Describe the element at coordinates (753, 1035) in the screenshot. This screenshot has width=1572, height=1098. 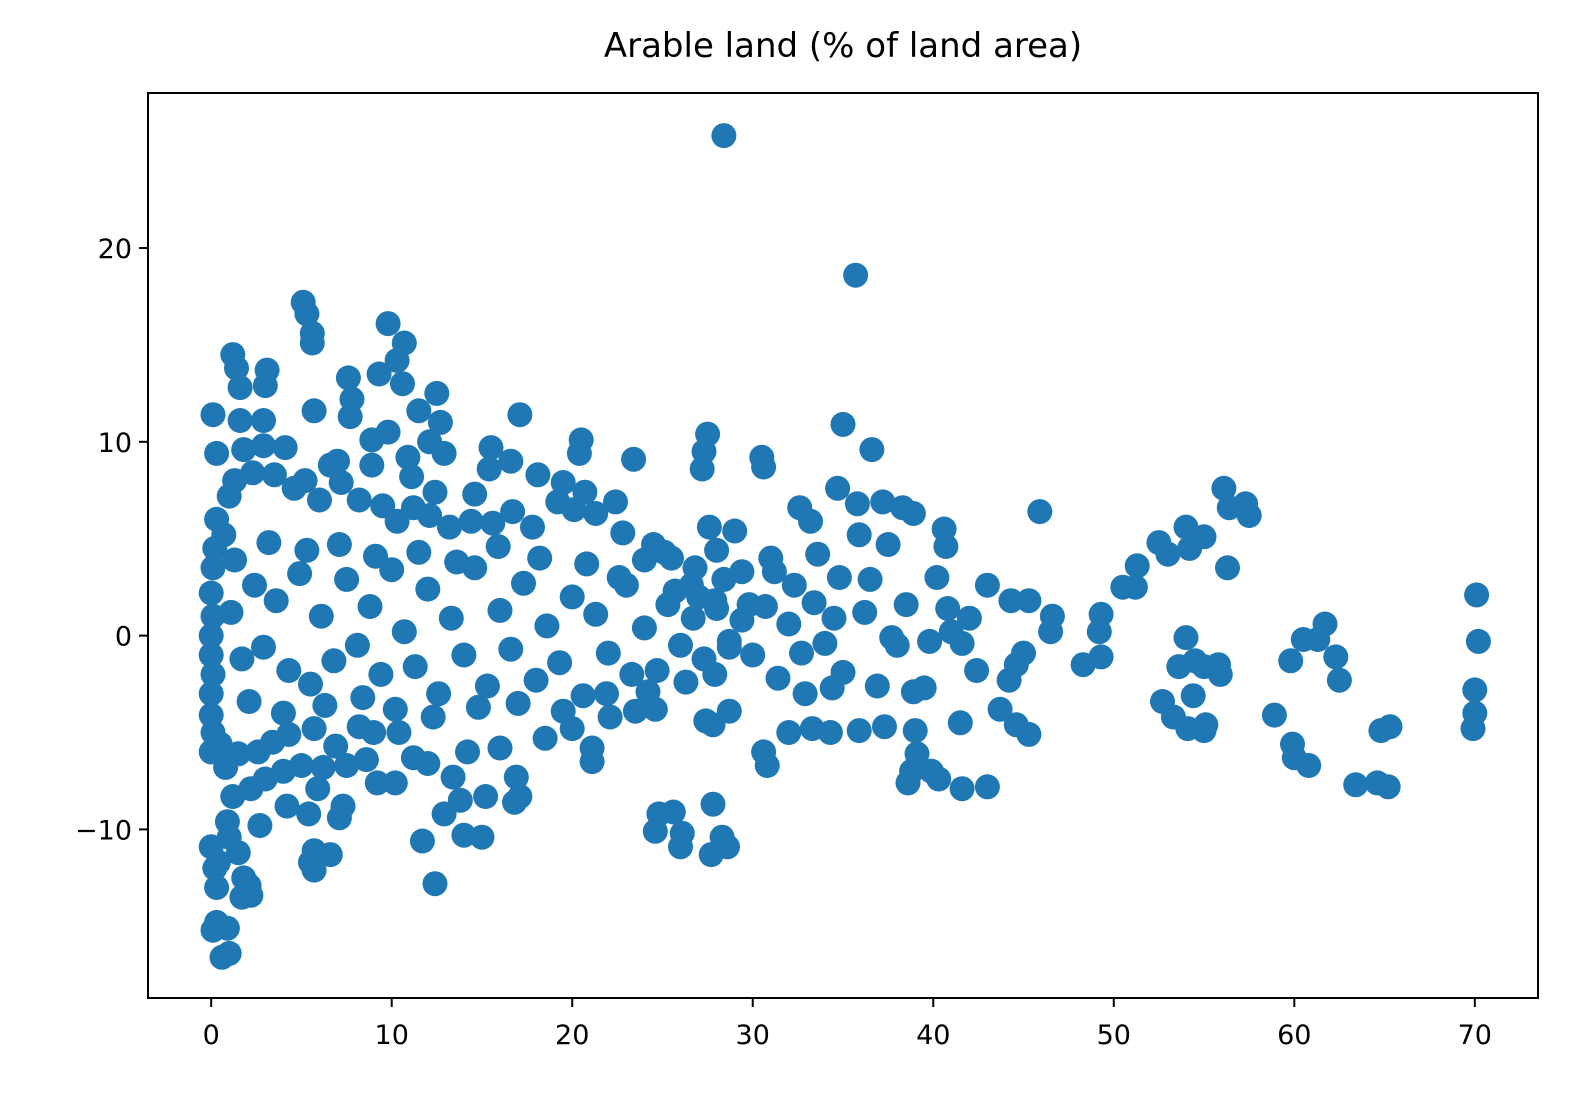
I see `x-tick-label: 30` at that location.